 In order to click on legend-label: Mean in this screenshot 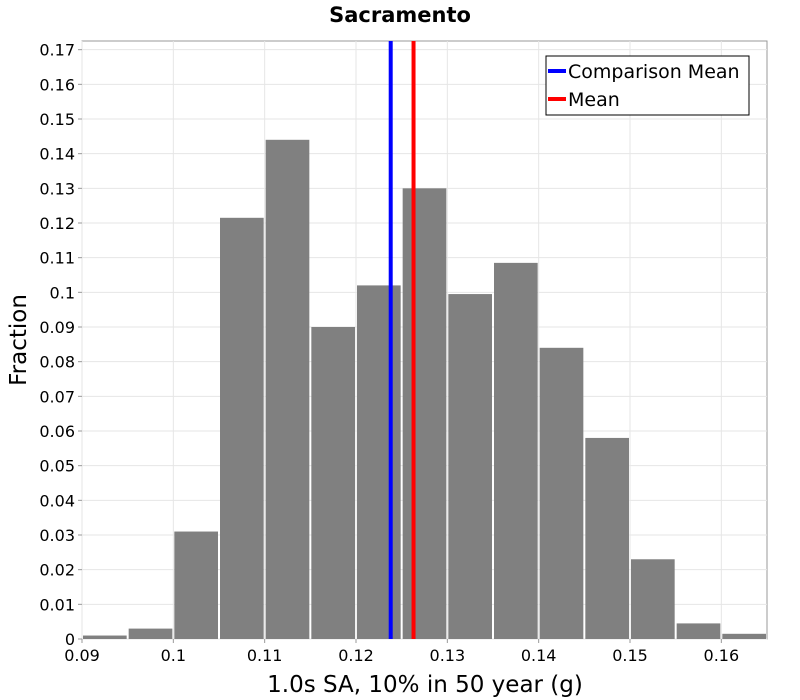, I will do `click(594, 100)`.